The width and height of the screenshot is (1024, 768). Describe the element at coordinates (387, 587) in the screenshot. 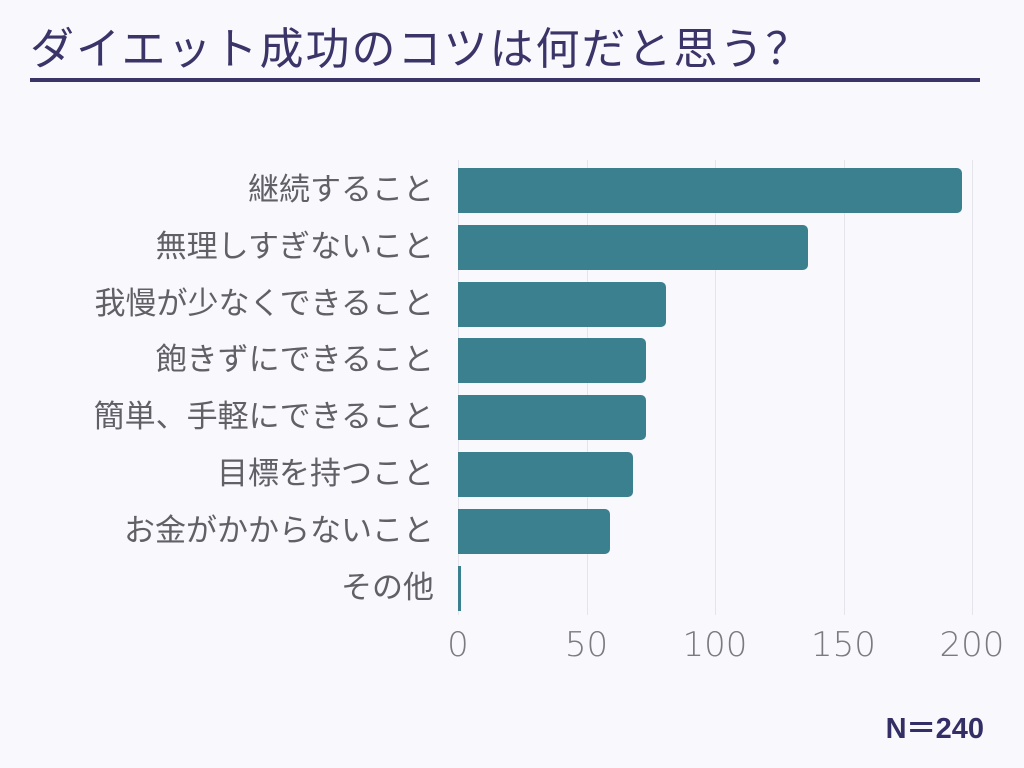

I see `category-label: その他` at that location.